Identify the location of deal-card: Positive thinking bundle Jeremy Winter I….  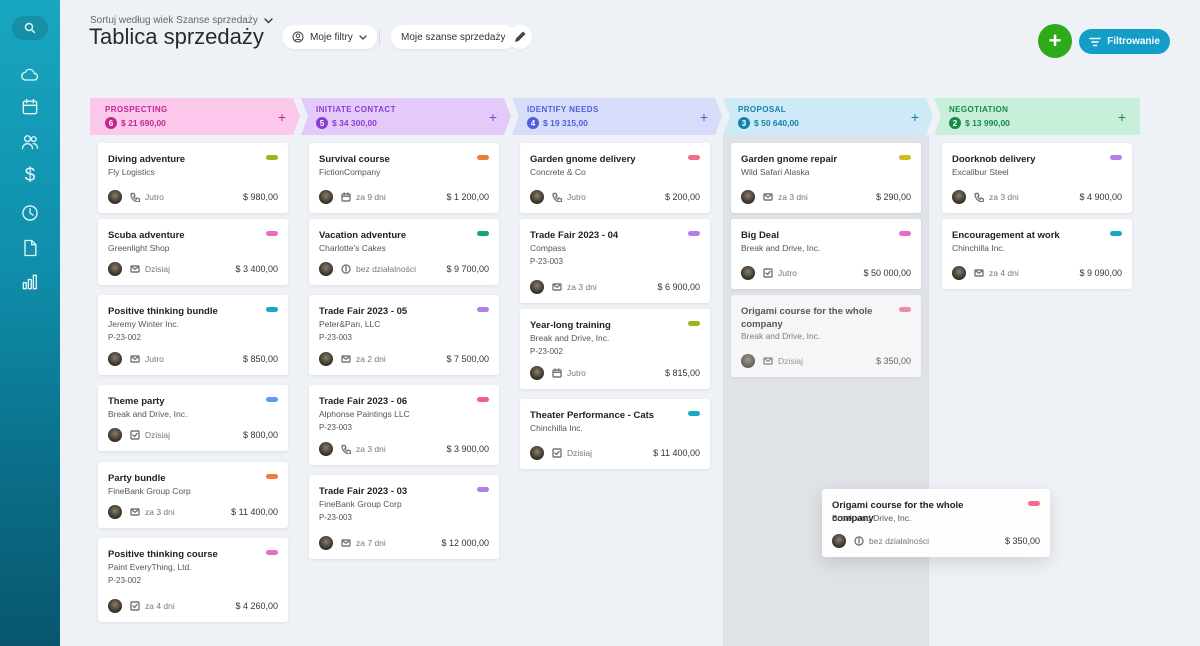
(193, 335).